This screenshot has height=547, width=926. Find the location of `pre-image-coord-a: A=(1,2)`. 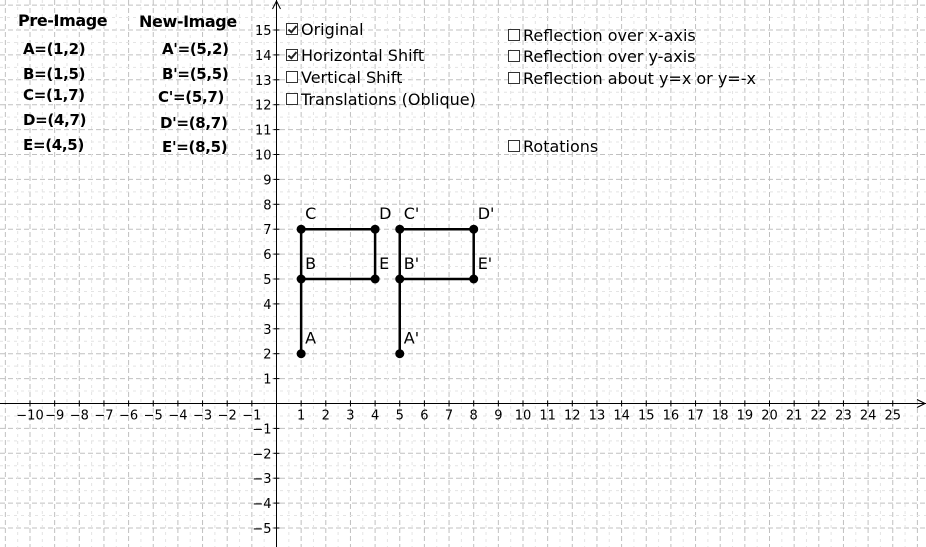

pre-image-coord-a: A=(1,2) is located at coordinates (54, 49).